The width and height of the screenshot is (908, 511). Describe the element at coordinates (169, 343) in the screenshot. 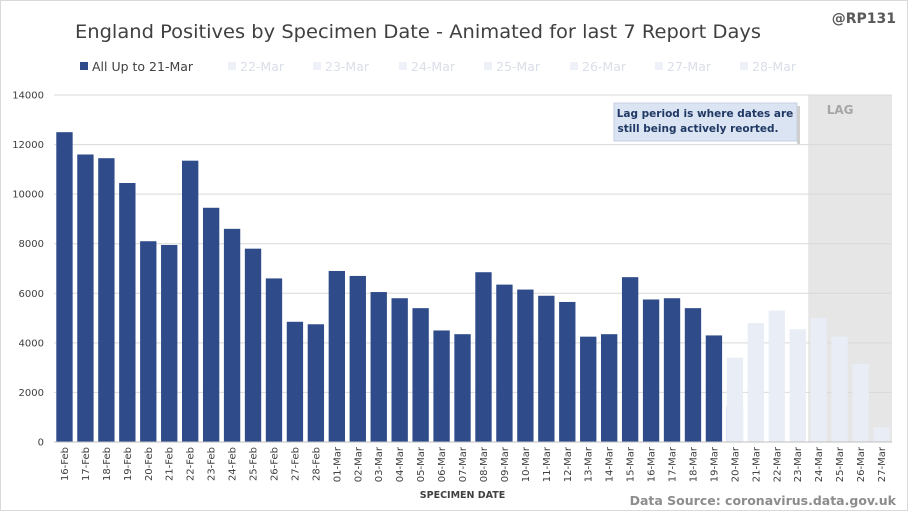

I see `bar-main-21-Feb` at that location.